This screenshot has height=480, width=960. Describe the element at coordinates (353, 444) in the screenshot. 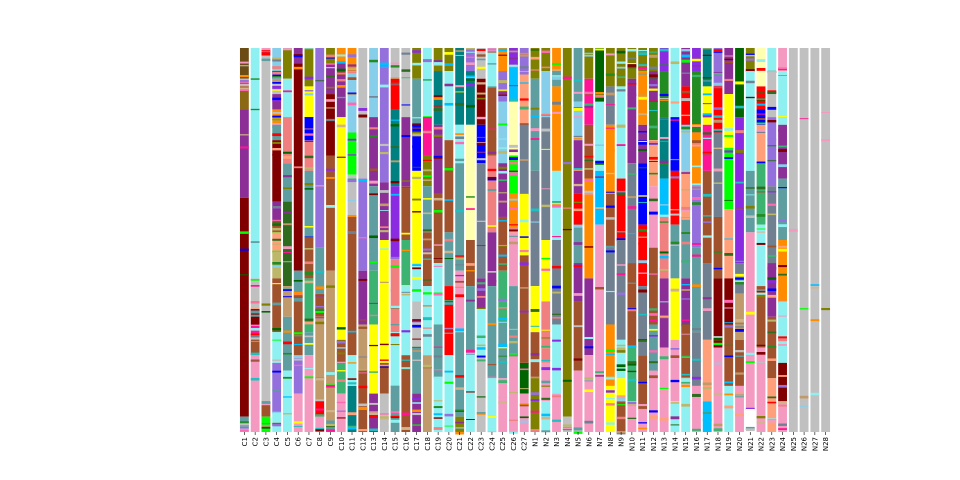

I see `x-tick-label: C11` at that location.